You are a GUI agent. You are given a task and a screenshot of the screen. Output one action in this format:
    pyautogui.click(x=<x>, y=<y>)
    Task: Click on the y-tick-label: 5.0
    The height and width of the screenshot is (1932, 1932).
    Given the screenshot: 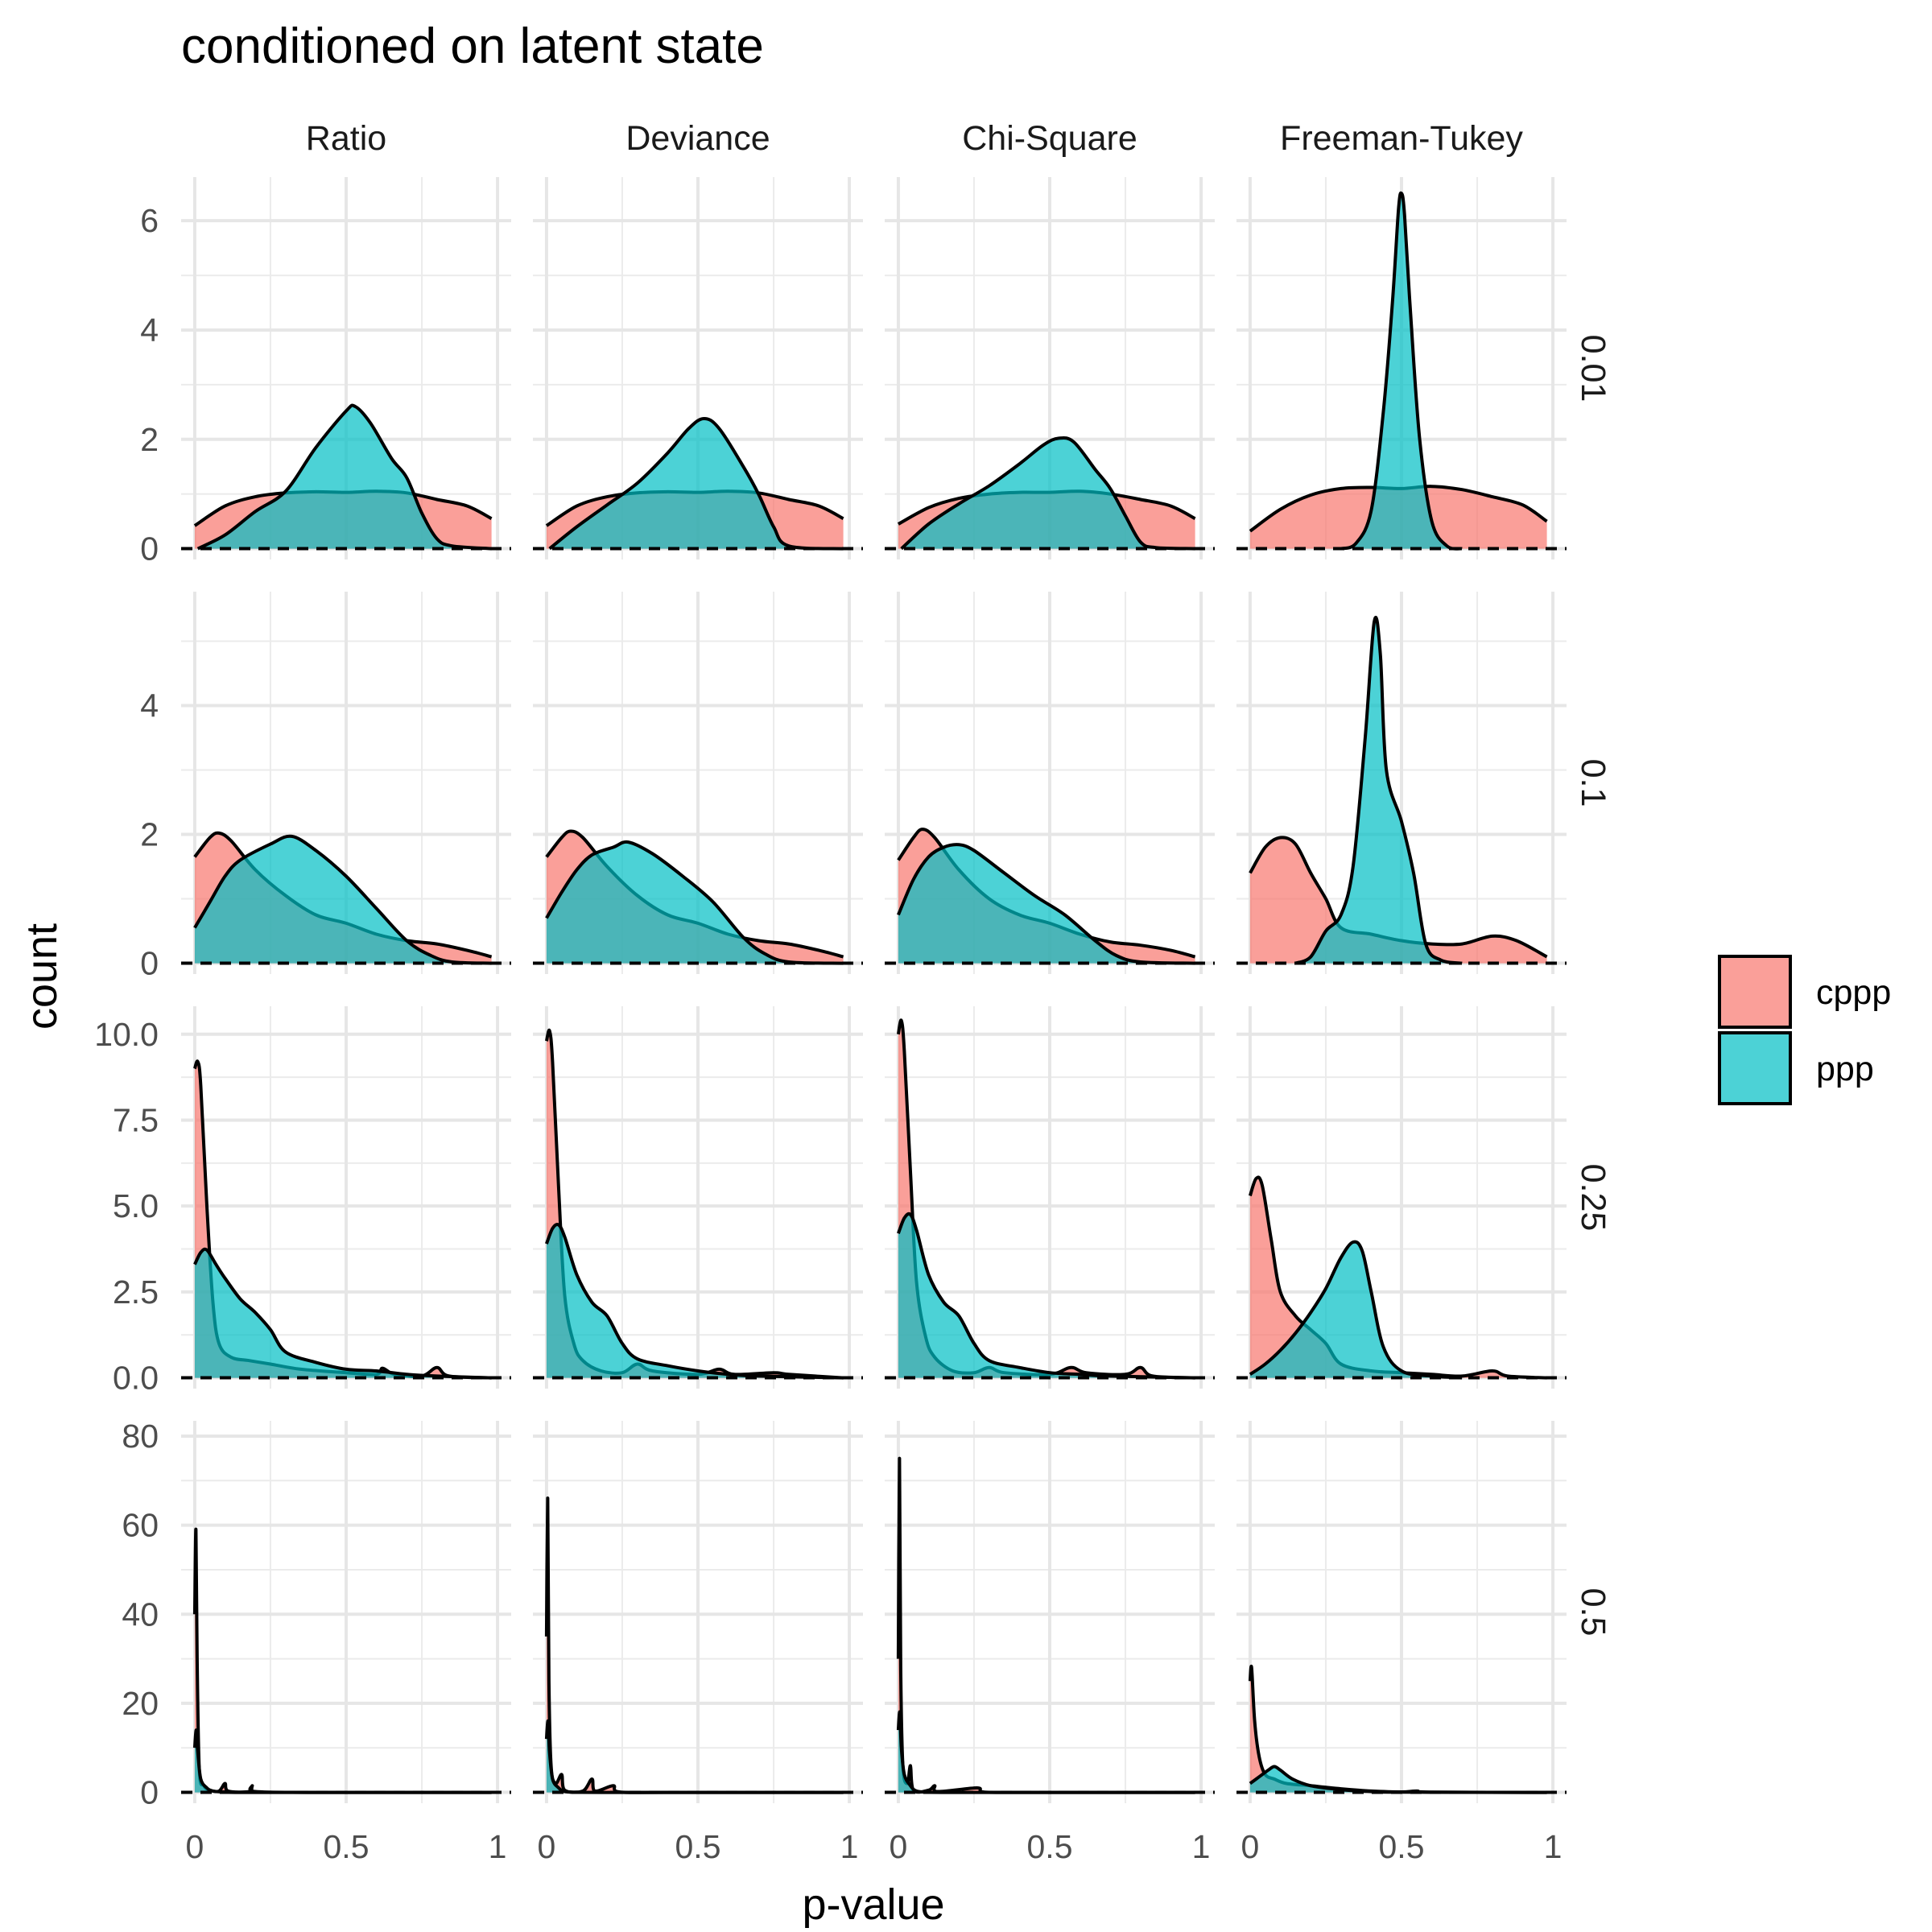 What is the action you would take?
    pyautogui.click(x=136, y=1205)
    